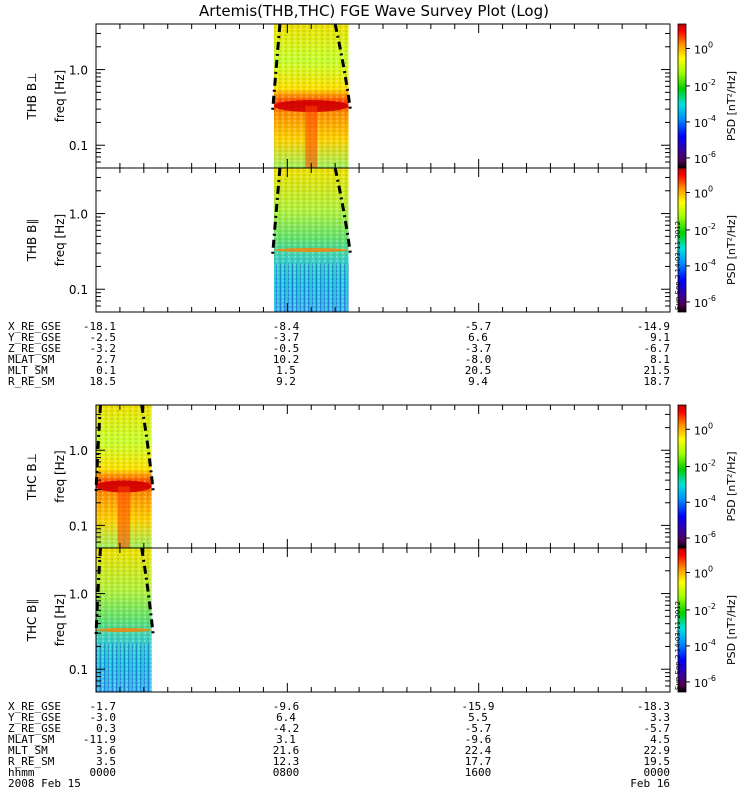 The width and height of the screenshot is (750, 800). Describe the element at coordinates (657, 348) in the screenshot. I see `ephemeris-thb-value: -6.7` at that location.